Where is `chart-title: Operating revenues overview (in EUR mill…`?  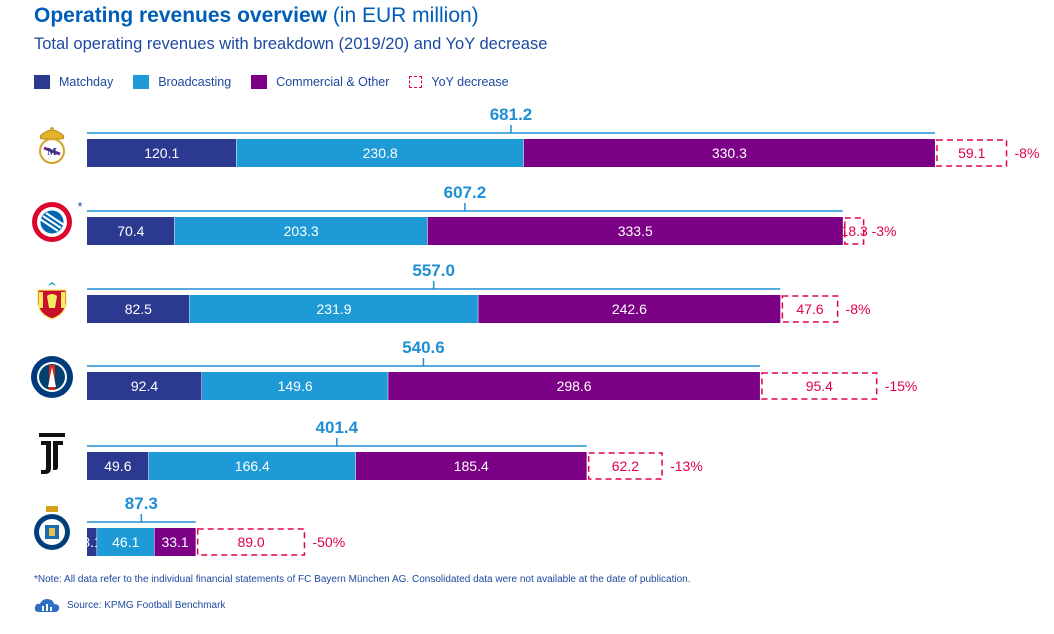
chart-title: Operating revenues overview (in EUR mill… is located at coordinates (256, 16).